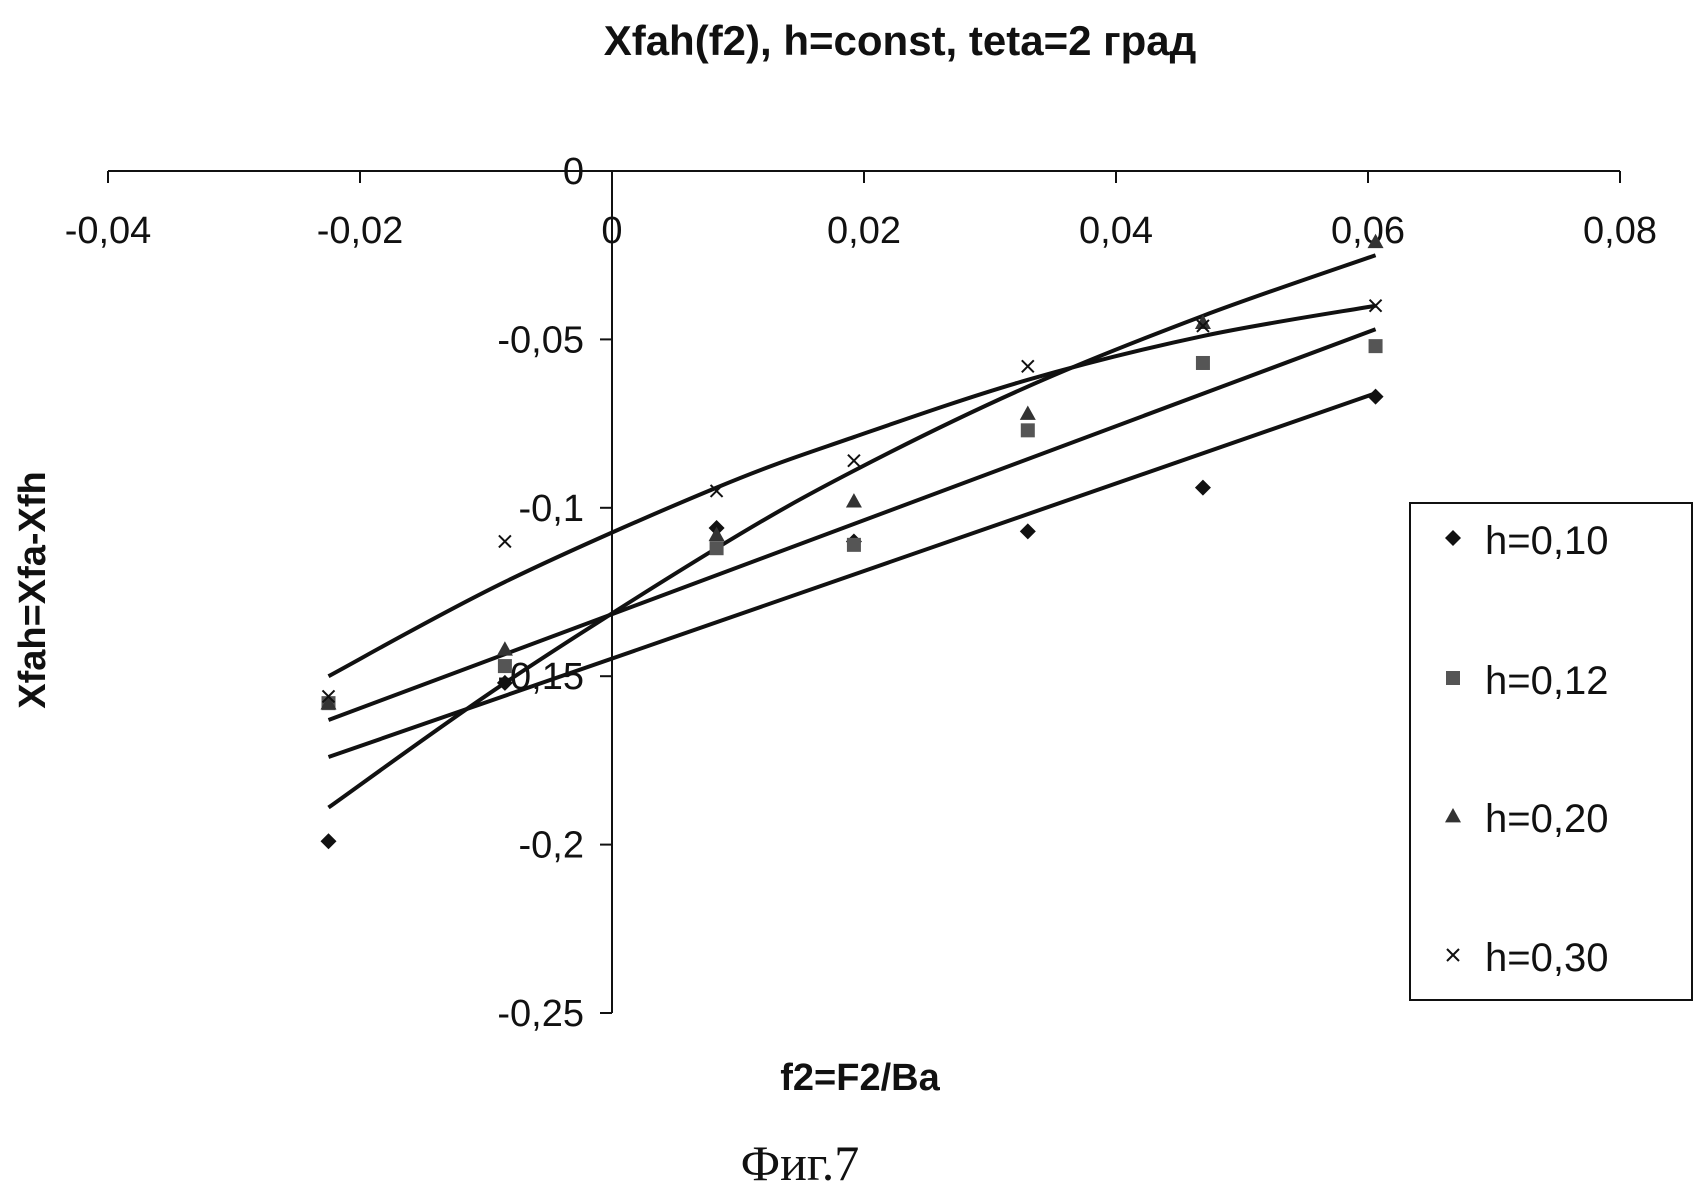  I want to click on chart-title: Xfah(f2), h=const, teta=2 град, so click(900, 40).